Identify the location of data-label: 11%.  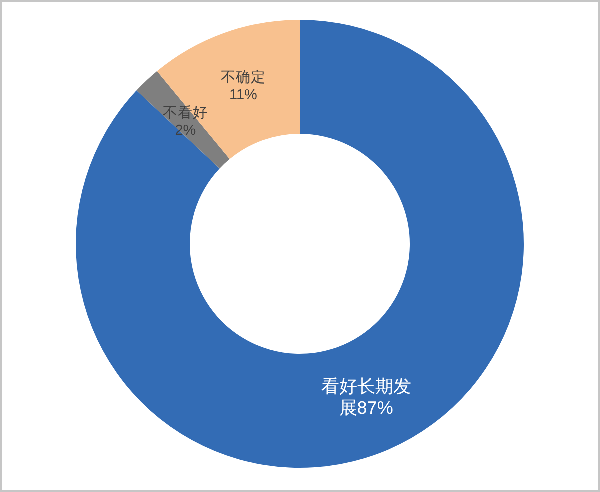
(243, 96).